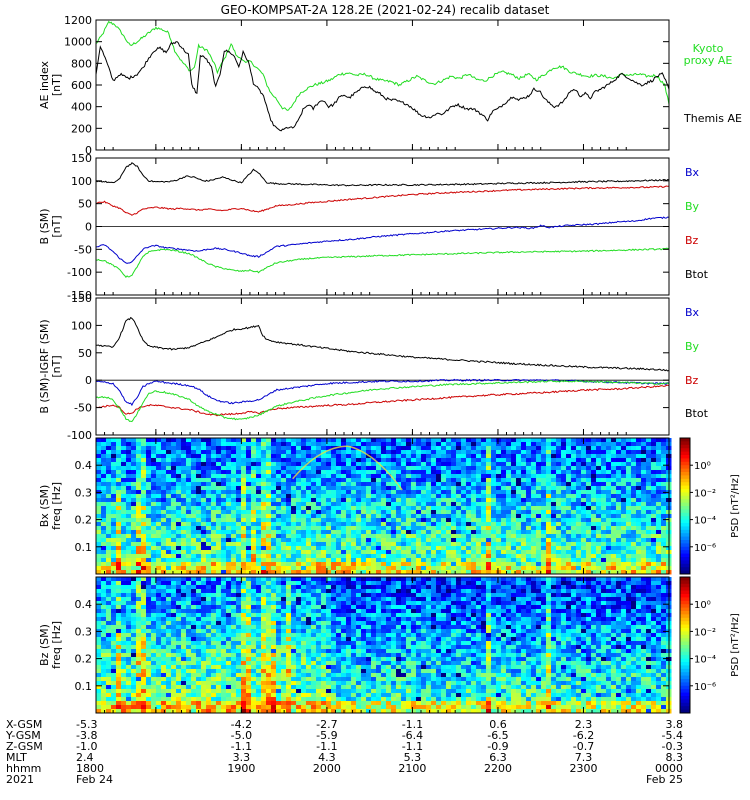 This screenshot has height=800, width=750. I want to click on series-line-kyoto-proxy-ae, so click(382, 65).